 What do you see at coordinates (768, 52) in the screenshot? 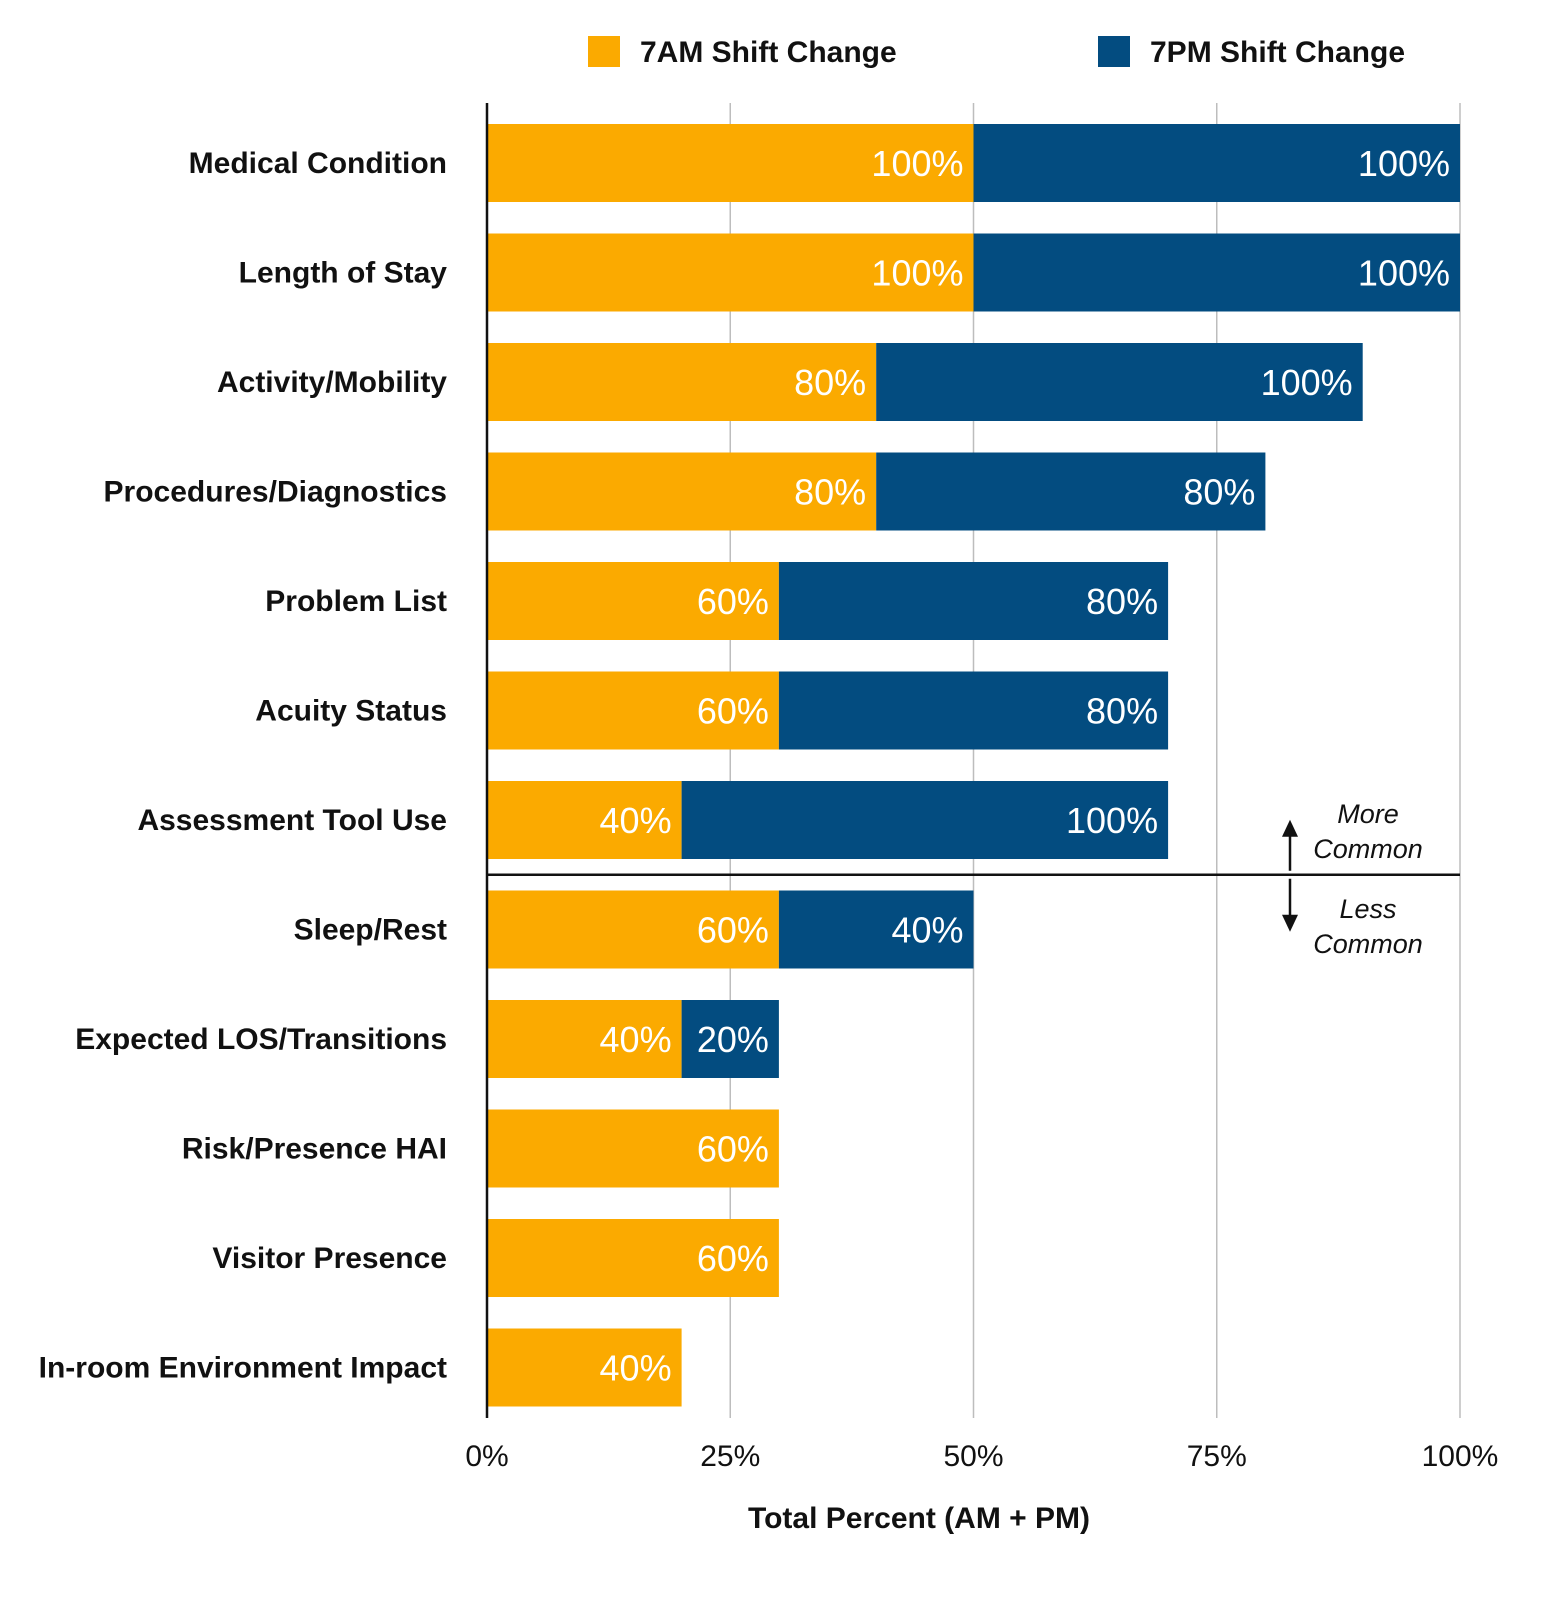
I see `legend-label-am: 7AM Shift Change` at bounding box center [768, 52].